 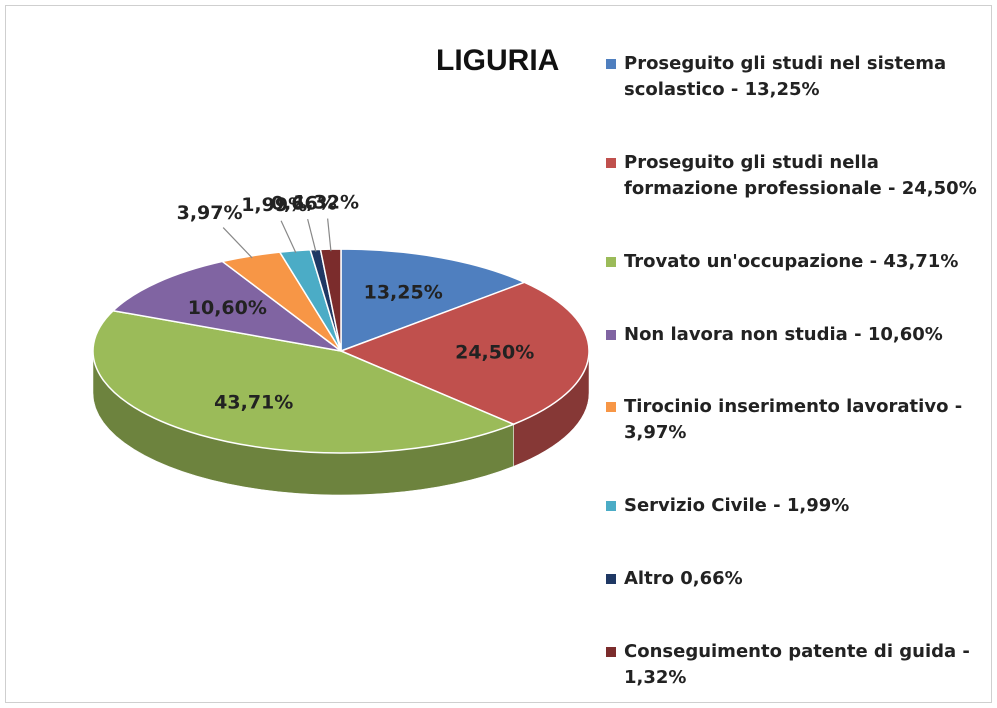 I want to click on legend-entry: Trovato un'occupazione - 43,71%, so click(x=798, y=262).